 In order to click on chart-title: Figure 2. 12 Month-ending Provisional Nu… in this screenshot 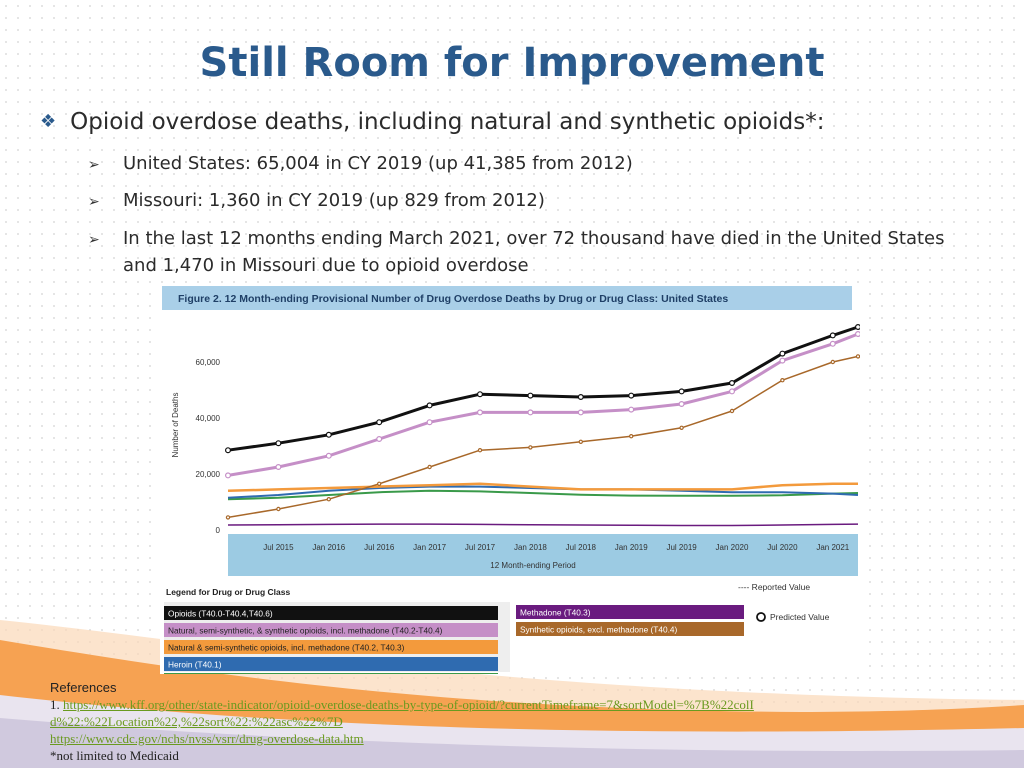, I will do `click(453, 299)`.